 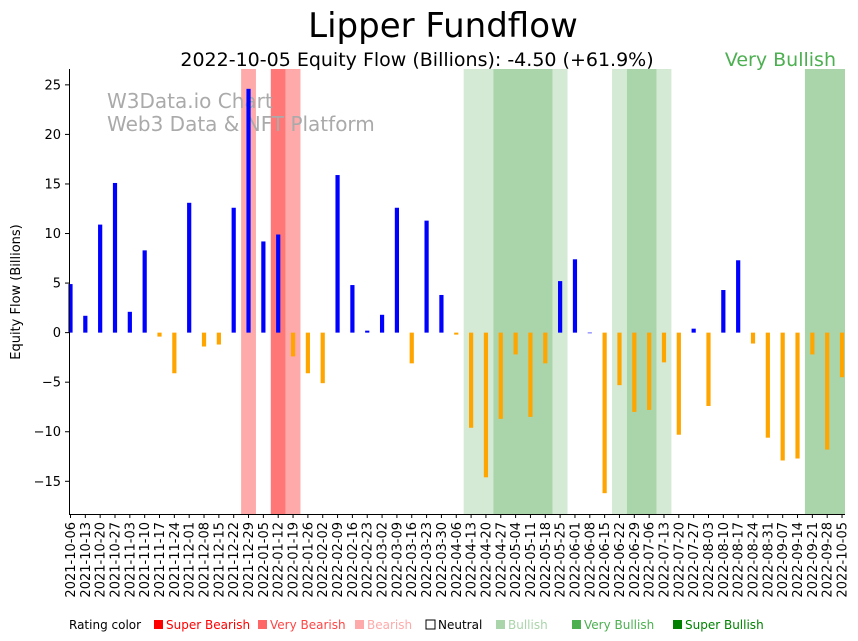 What do you see at coordinates (430, 624) in the screenshot?
I see `legend-swatch-neutral` at bounding box center [430, 624].